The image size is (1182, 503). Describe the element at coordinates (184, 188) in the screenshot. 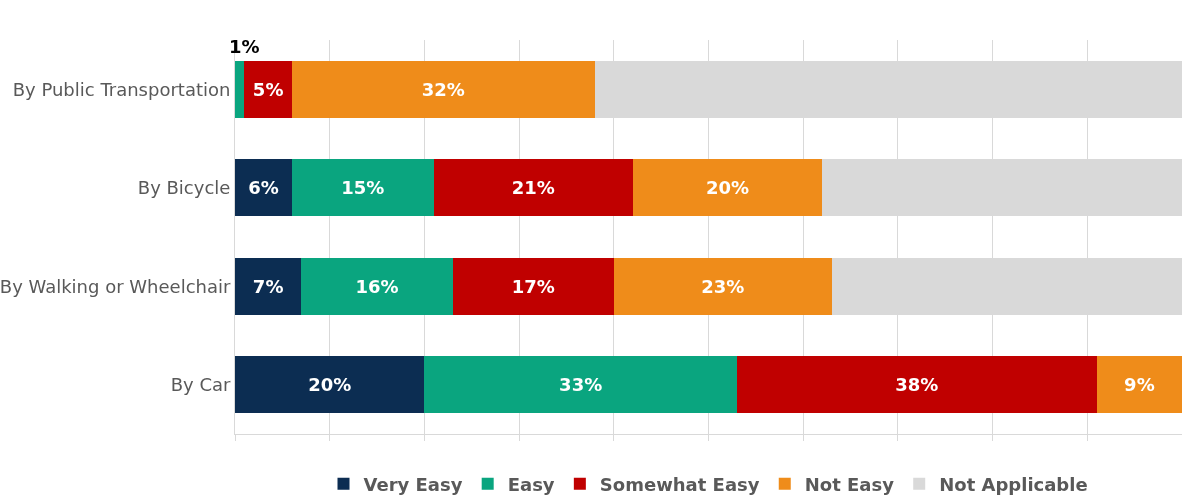

I see `y-tick-label: By Bicycle` at that location.